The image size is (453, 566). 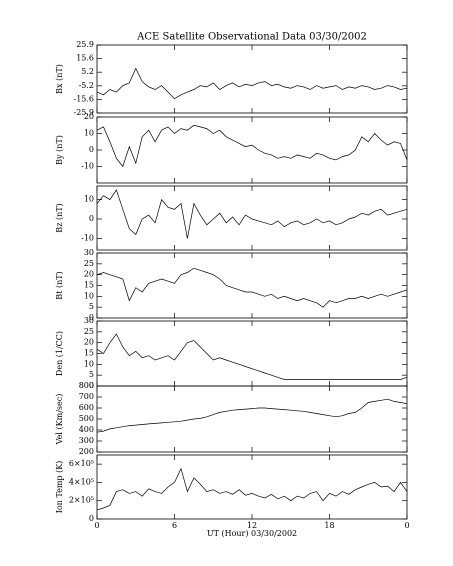 I want to click on x-axis-label: UT (Hour) 03/30/2002, so click(x=252, y=533).